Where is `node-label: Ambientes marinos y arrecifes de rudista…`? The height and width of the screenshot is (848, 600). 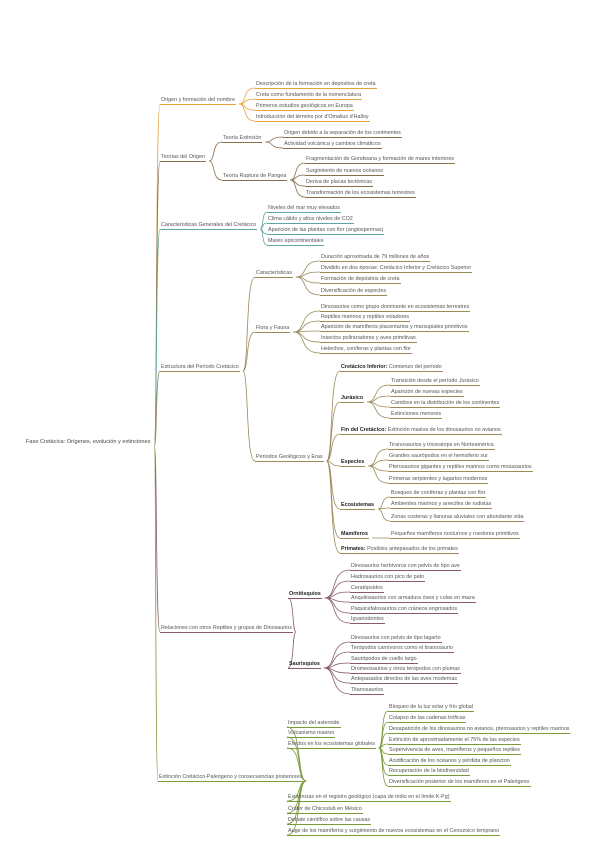 node-label: Ambientes marinos y arrecifes de rudista… is located at coordinates (441, 504).